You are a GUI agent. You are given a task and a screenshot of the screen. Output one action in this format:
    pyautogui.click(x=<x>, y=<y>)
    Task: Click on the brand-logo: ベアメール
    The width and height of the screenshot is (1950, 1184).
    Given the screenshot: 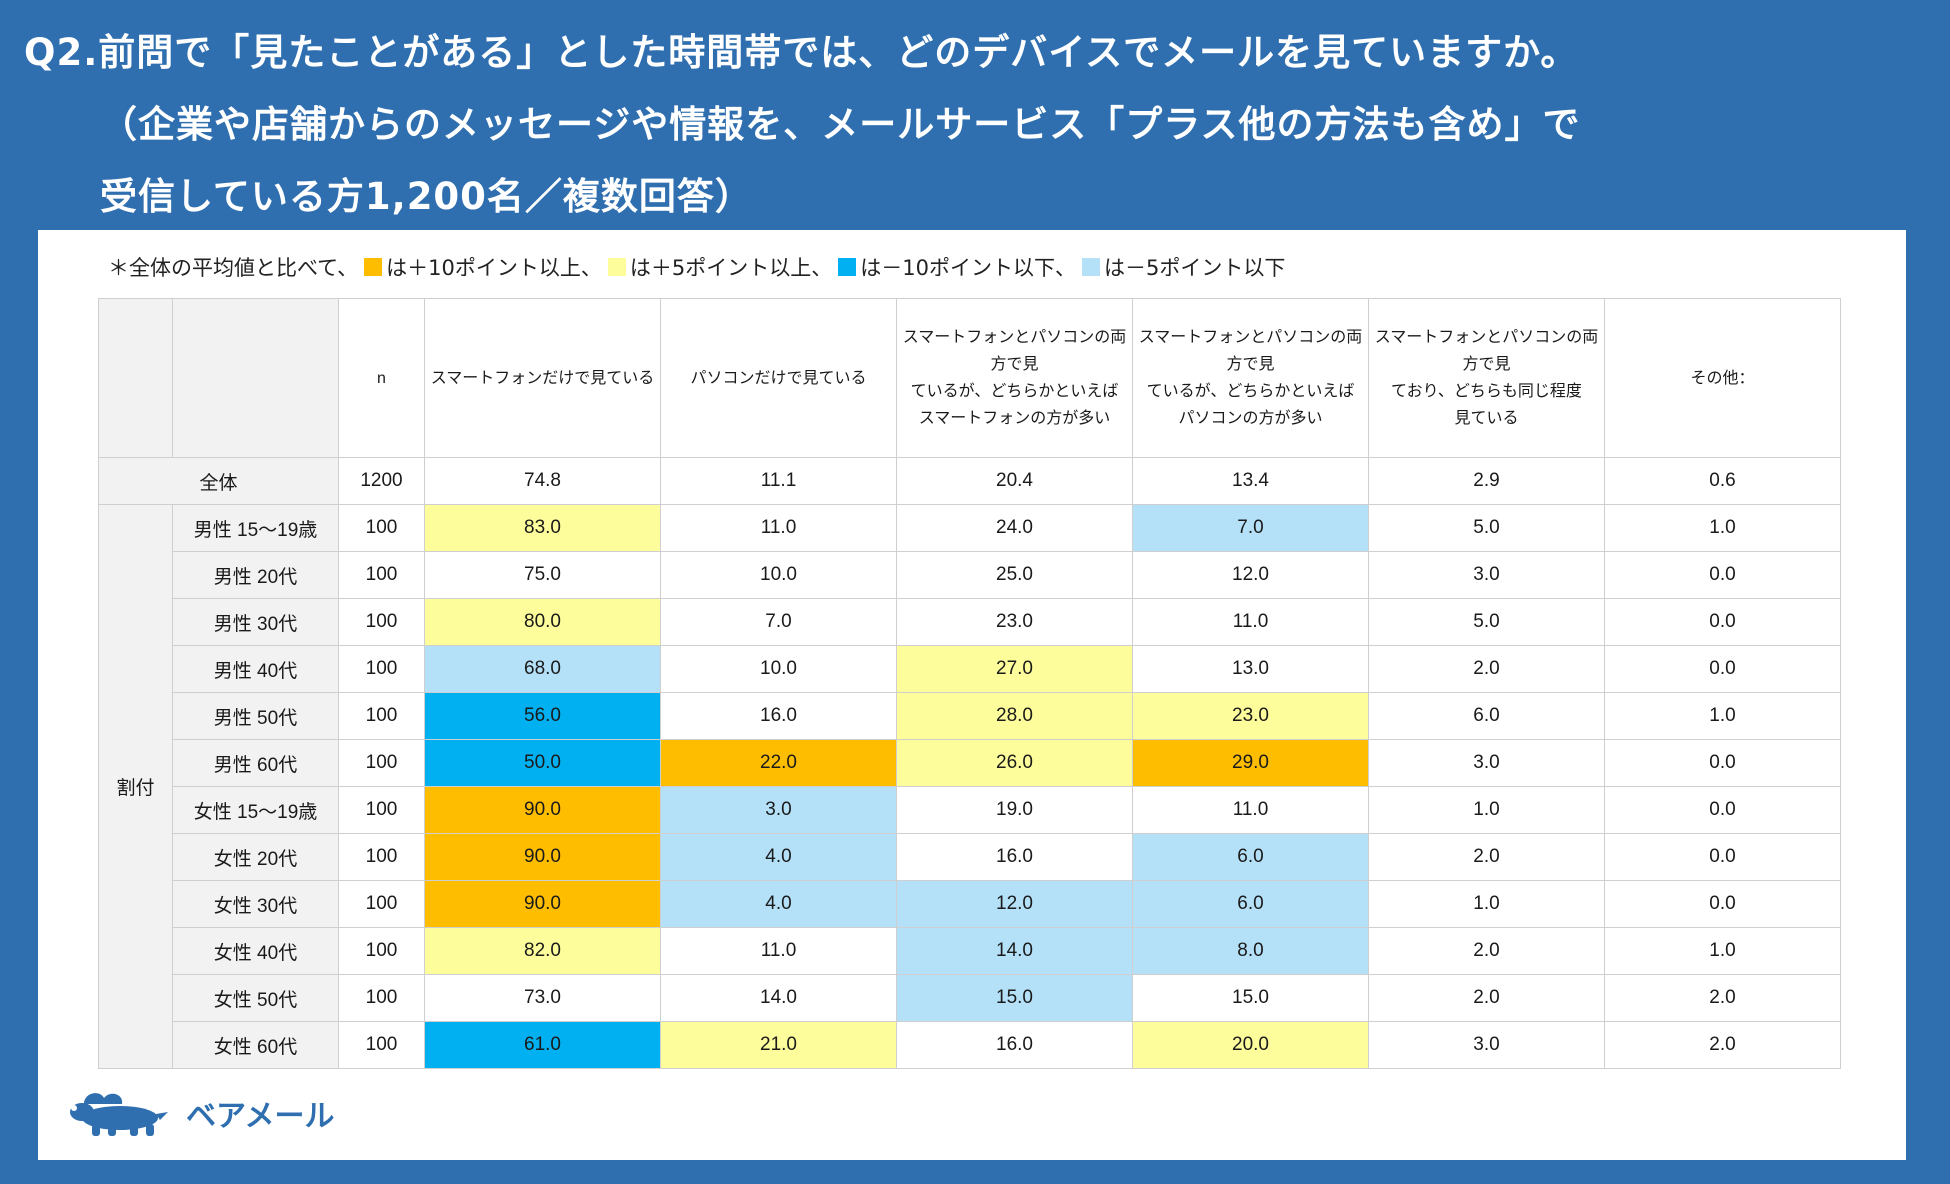 What is the action you would take?
    pyautogui.click(x=199, y=1113)
    